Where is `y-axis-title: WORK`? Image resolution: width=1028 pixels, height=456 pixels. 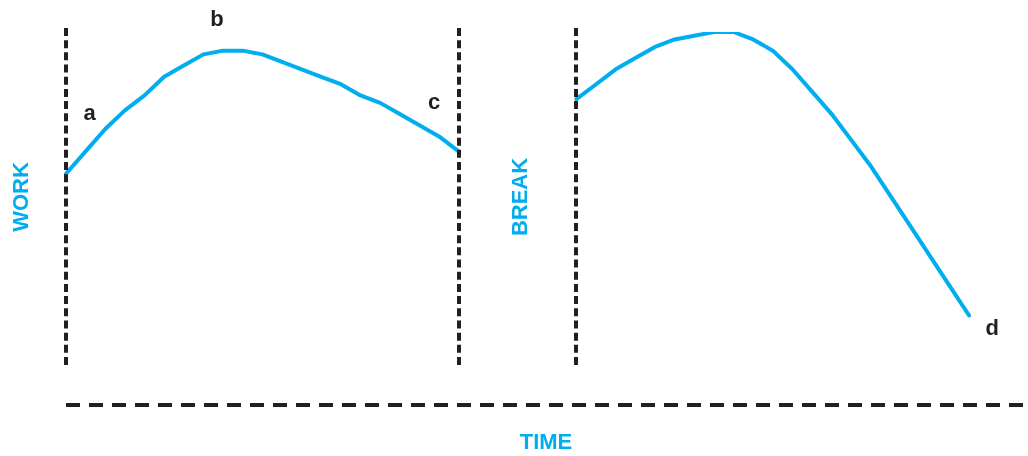
y-axis-title: WORK is located at coordinates (21, 197).